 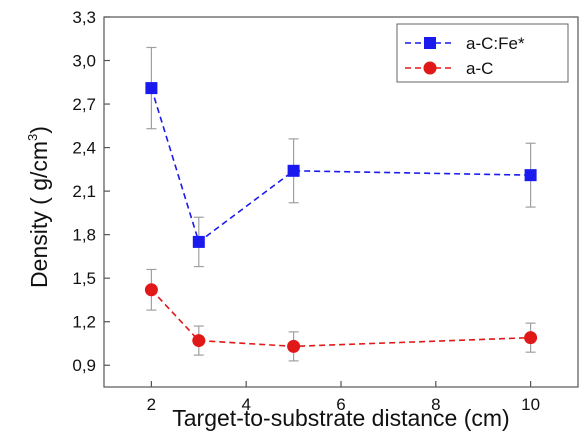 What do you see at coordinates (84, 17) in the screenshot?
I see `y-tick-label: 3,3` at bounding box center [84, 17].